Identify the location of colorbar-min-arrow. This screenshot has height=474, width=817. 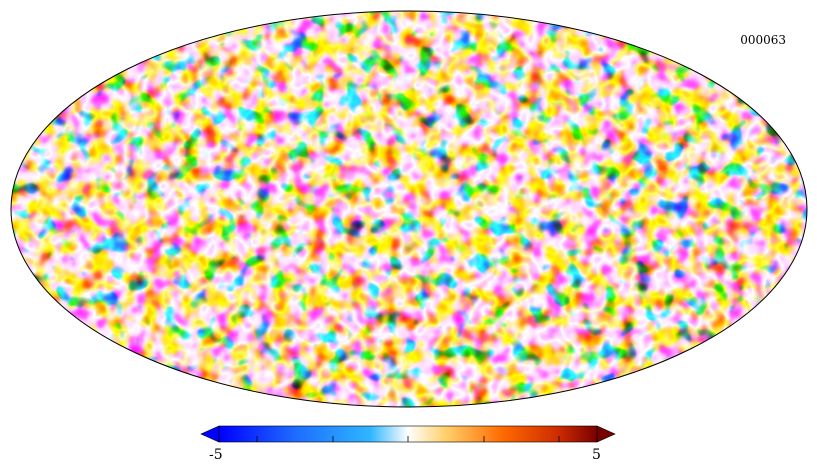
(210, 434).